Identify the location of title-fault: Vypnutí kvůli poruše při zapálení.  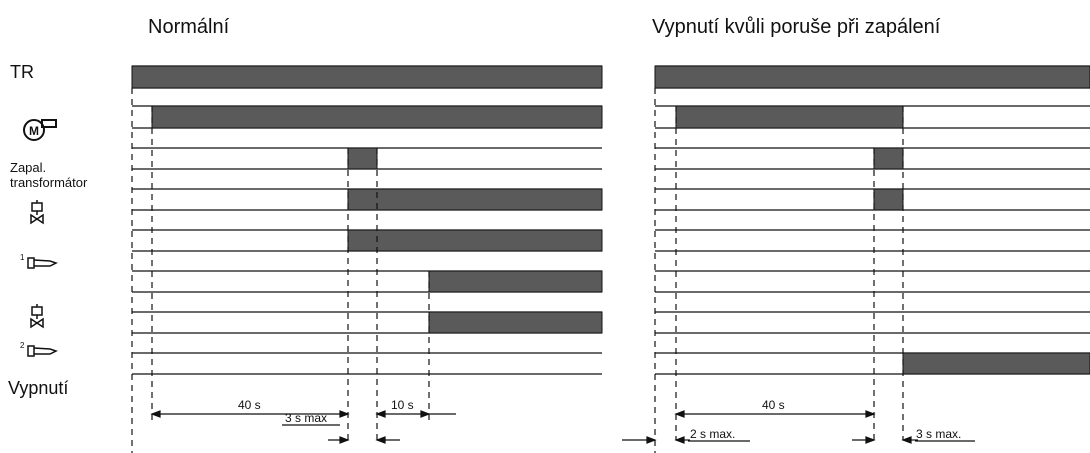
(796, 27).